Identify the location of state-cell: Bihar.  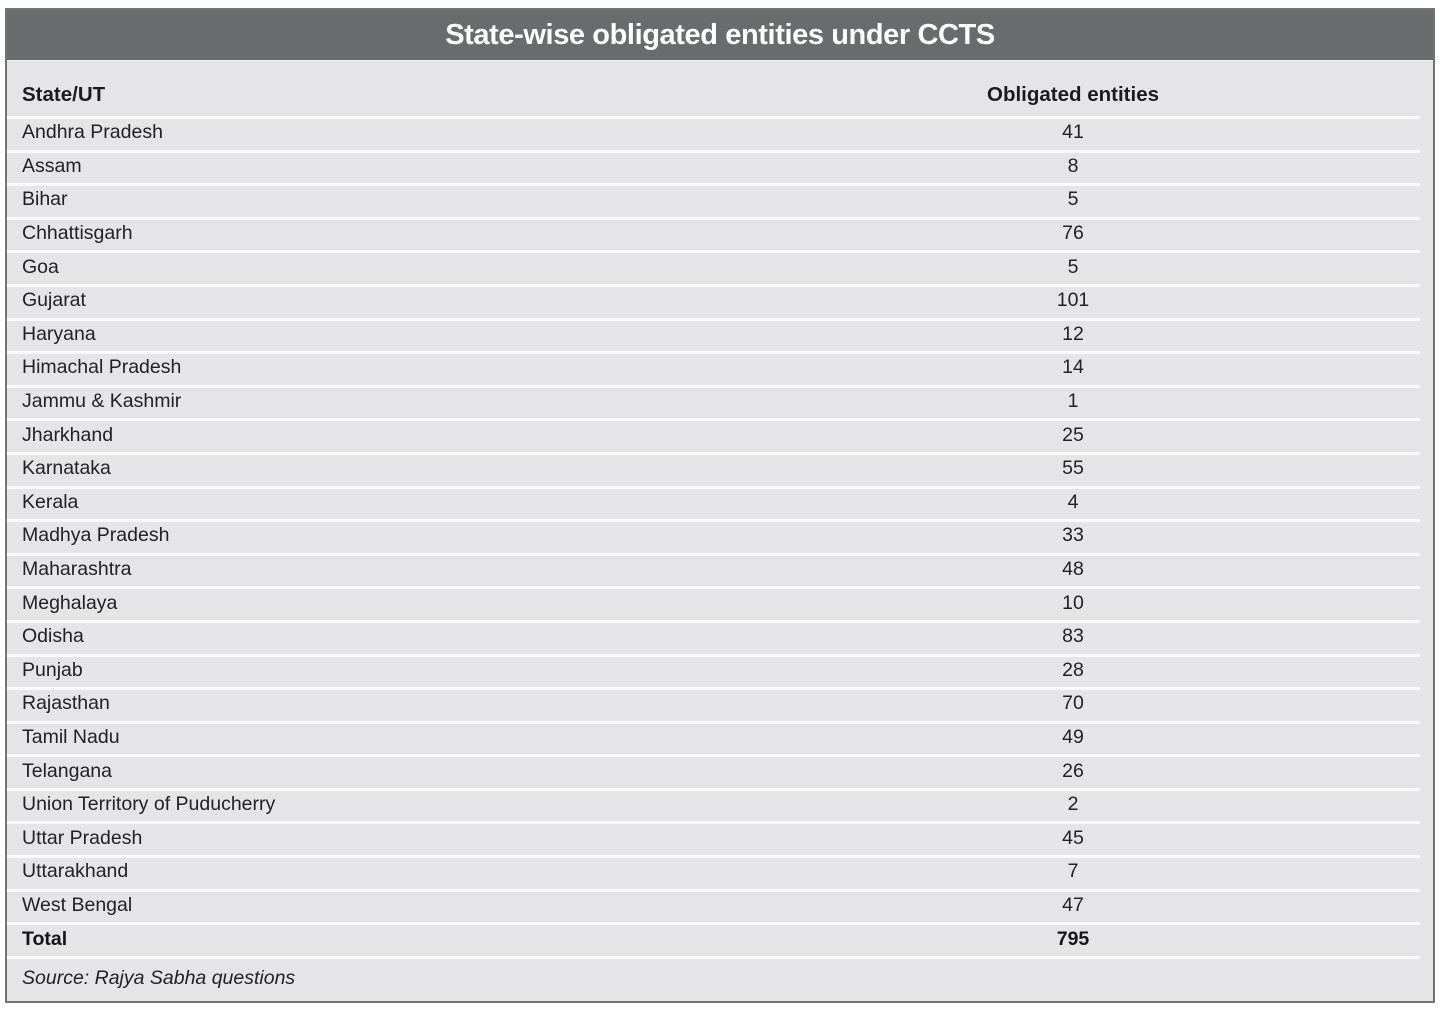
(45, 199).